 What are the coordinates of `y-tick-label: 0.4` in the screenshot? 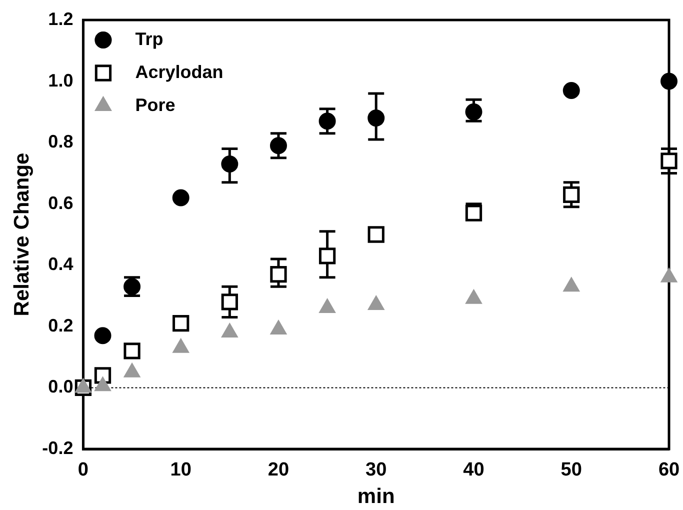 It's located at (61, 264).